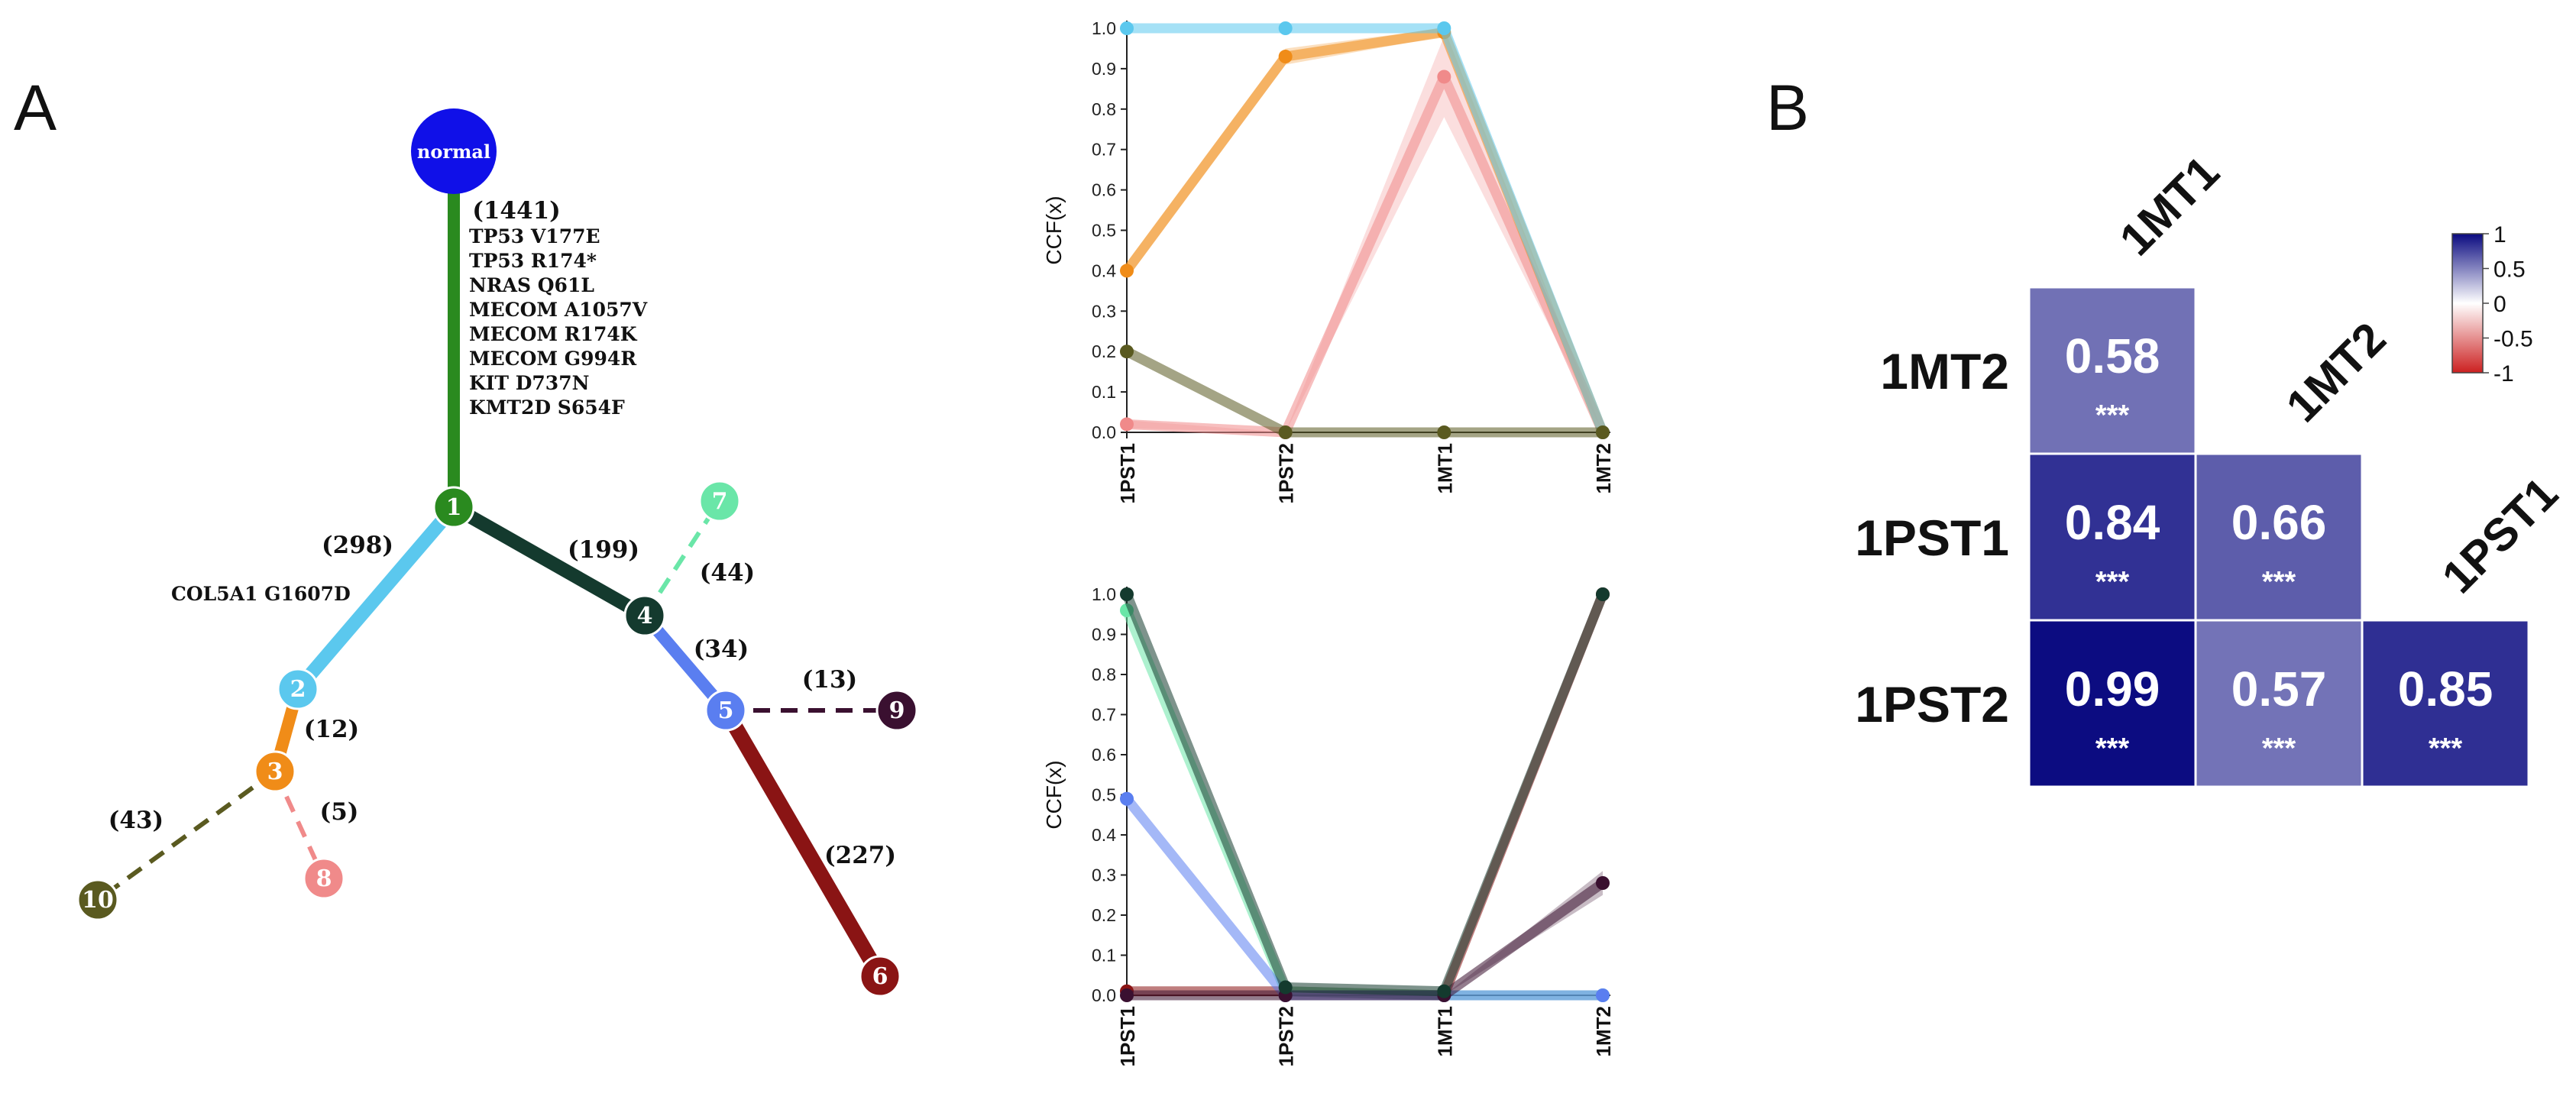  Describe the element at coordinates (1444, 468) in the screenshot. I see `x-tick-label: 1MT1` at that location.